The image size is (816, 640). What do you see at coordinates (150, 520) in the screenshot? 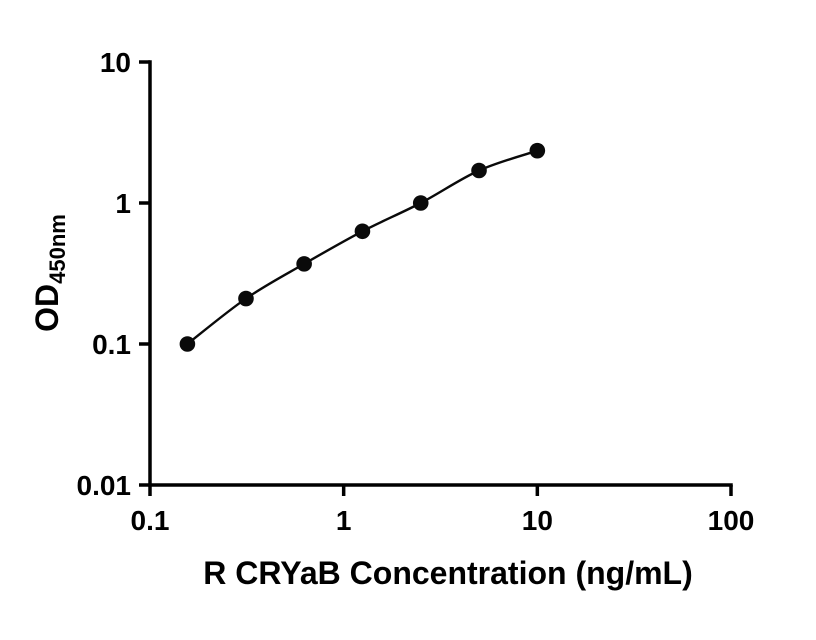
I see `x-tick-label: 0.1` at bounding box center [150, 520].